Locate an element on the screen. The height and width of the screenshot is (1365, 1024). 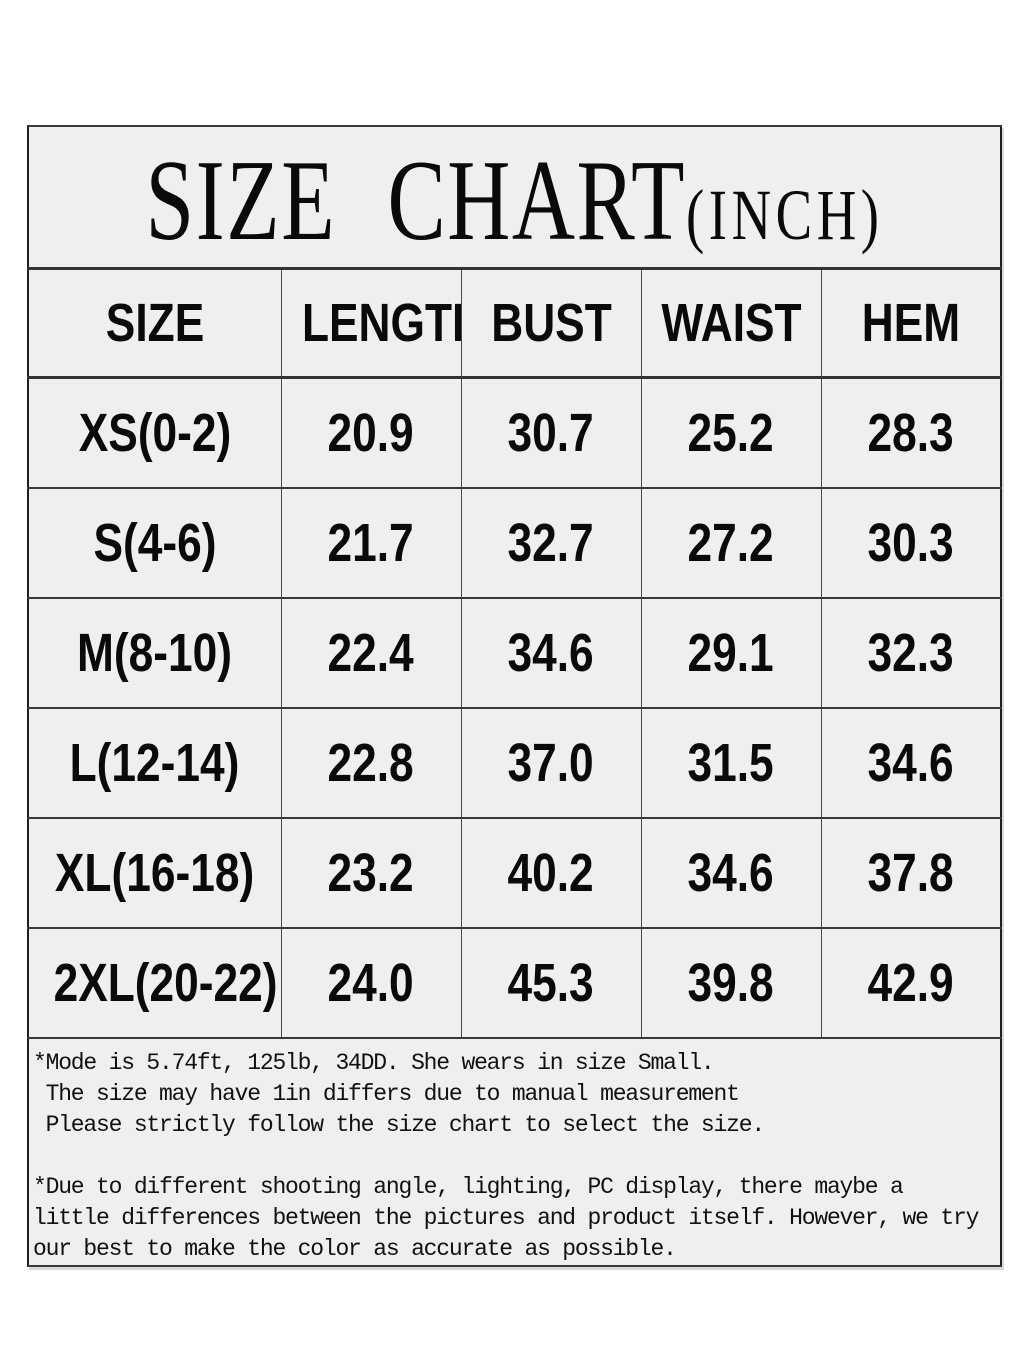
value-cell-bust: 32.7 is located at coordinates (551, 543).